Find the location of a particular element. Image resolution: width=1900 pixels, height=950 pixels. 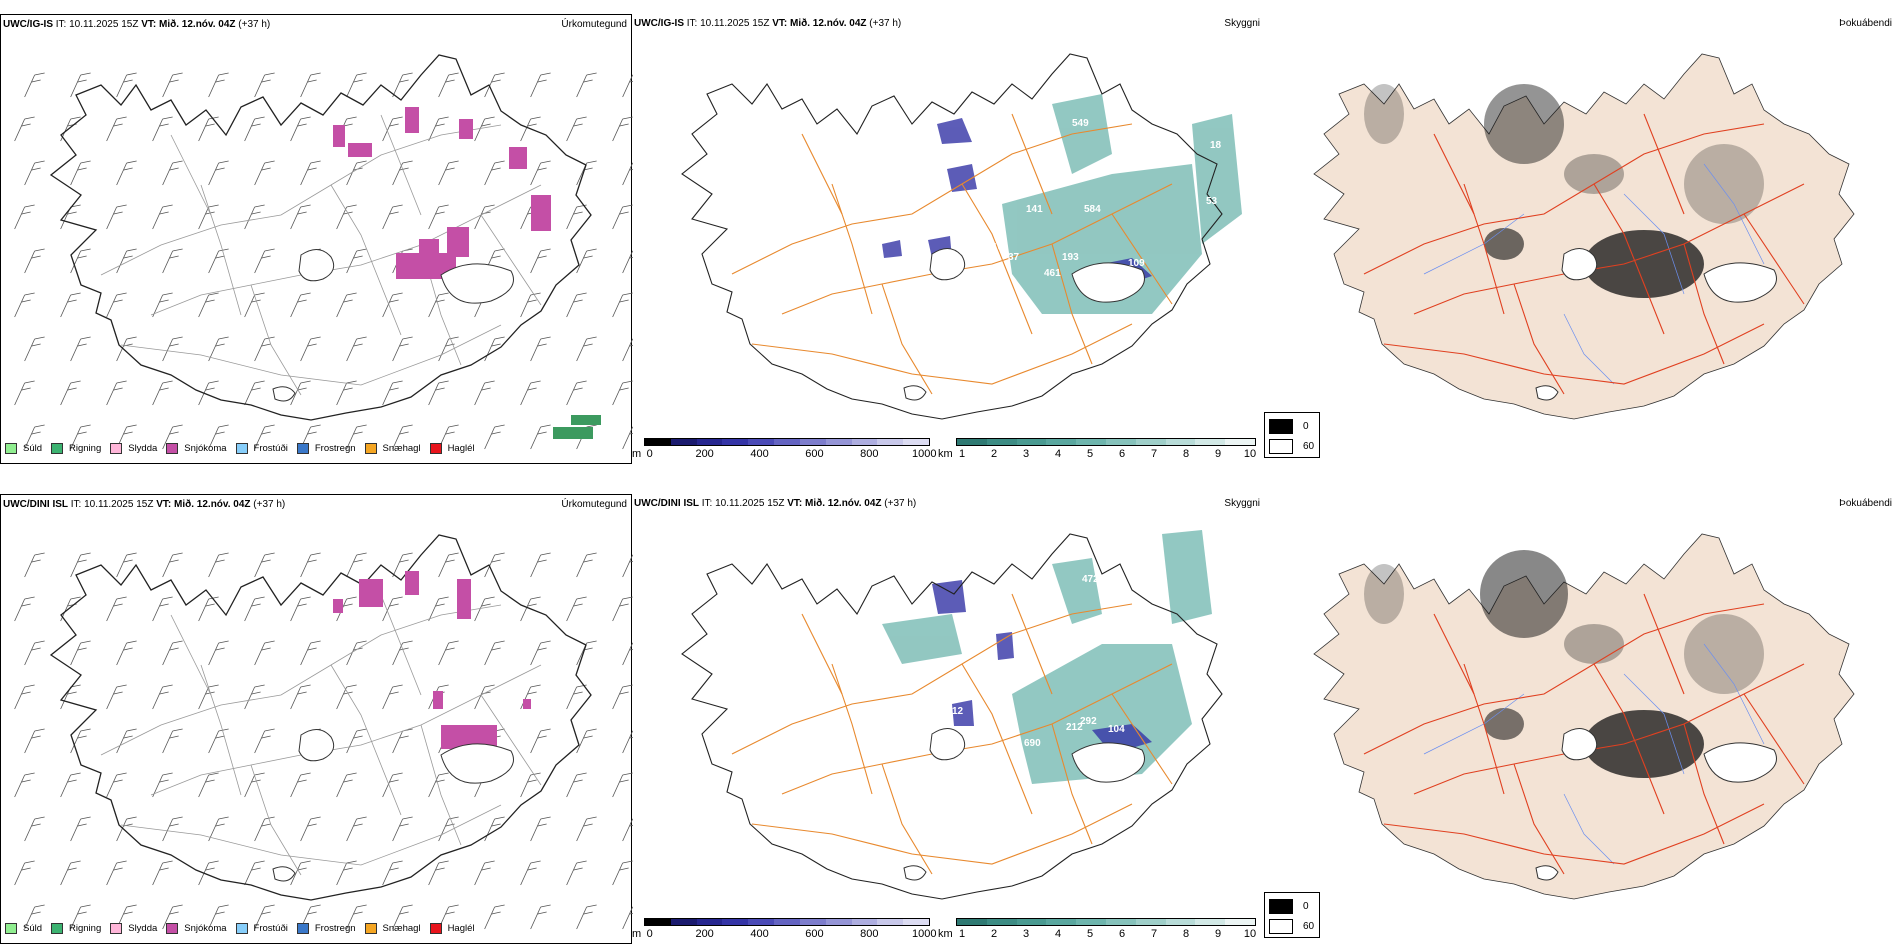

cloud-value-label: 37 is located at coordinates (1014, 257).